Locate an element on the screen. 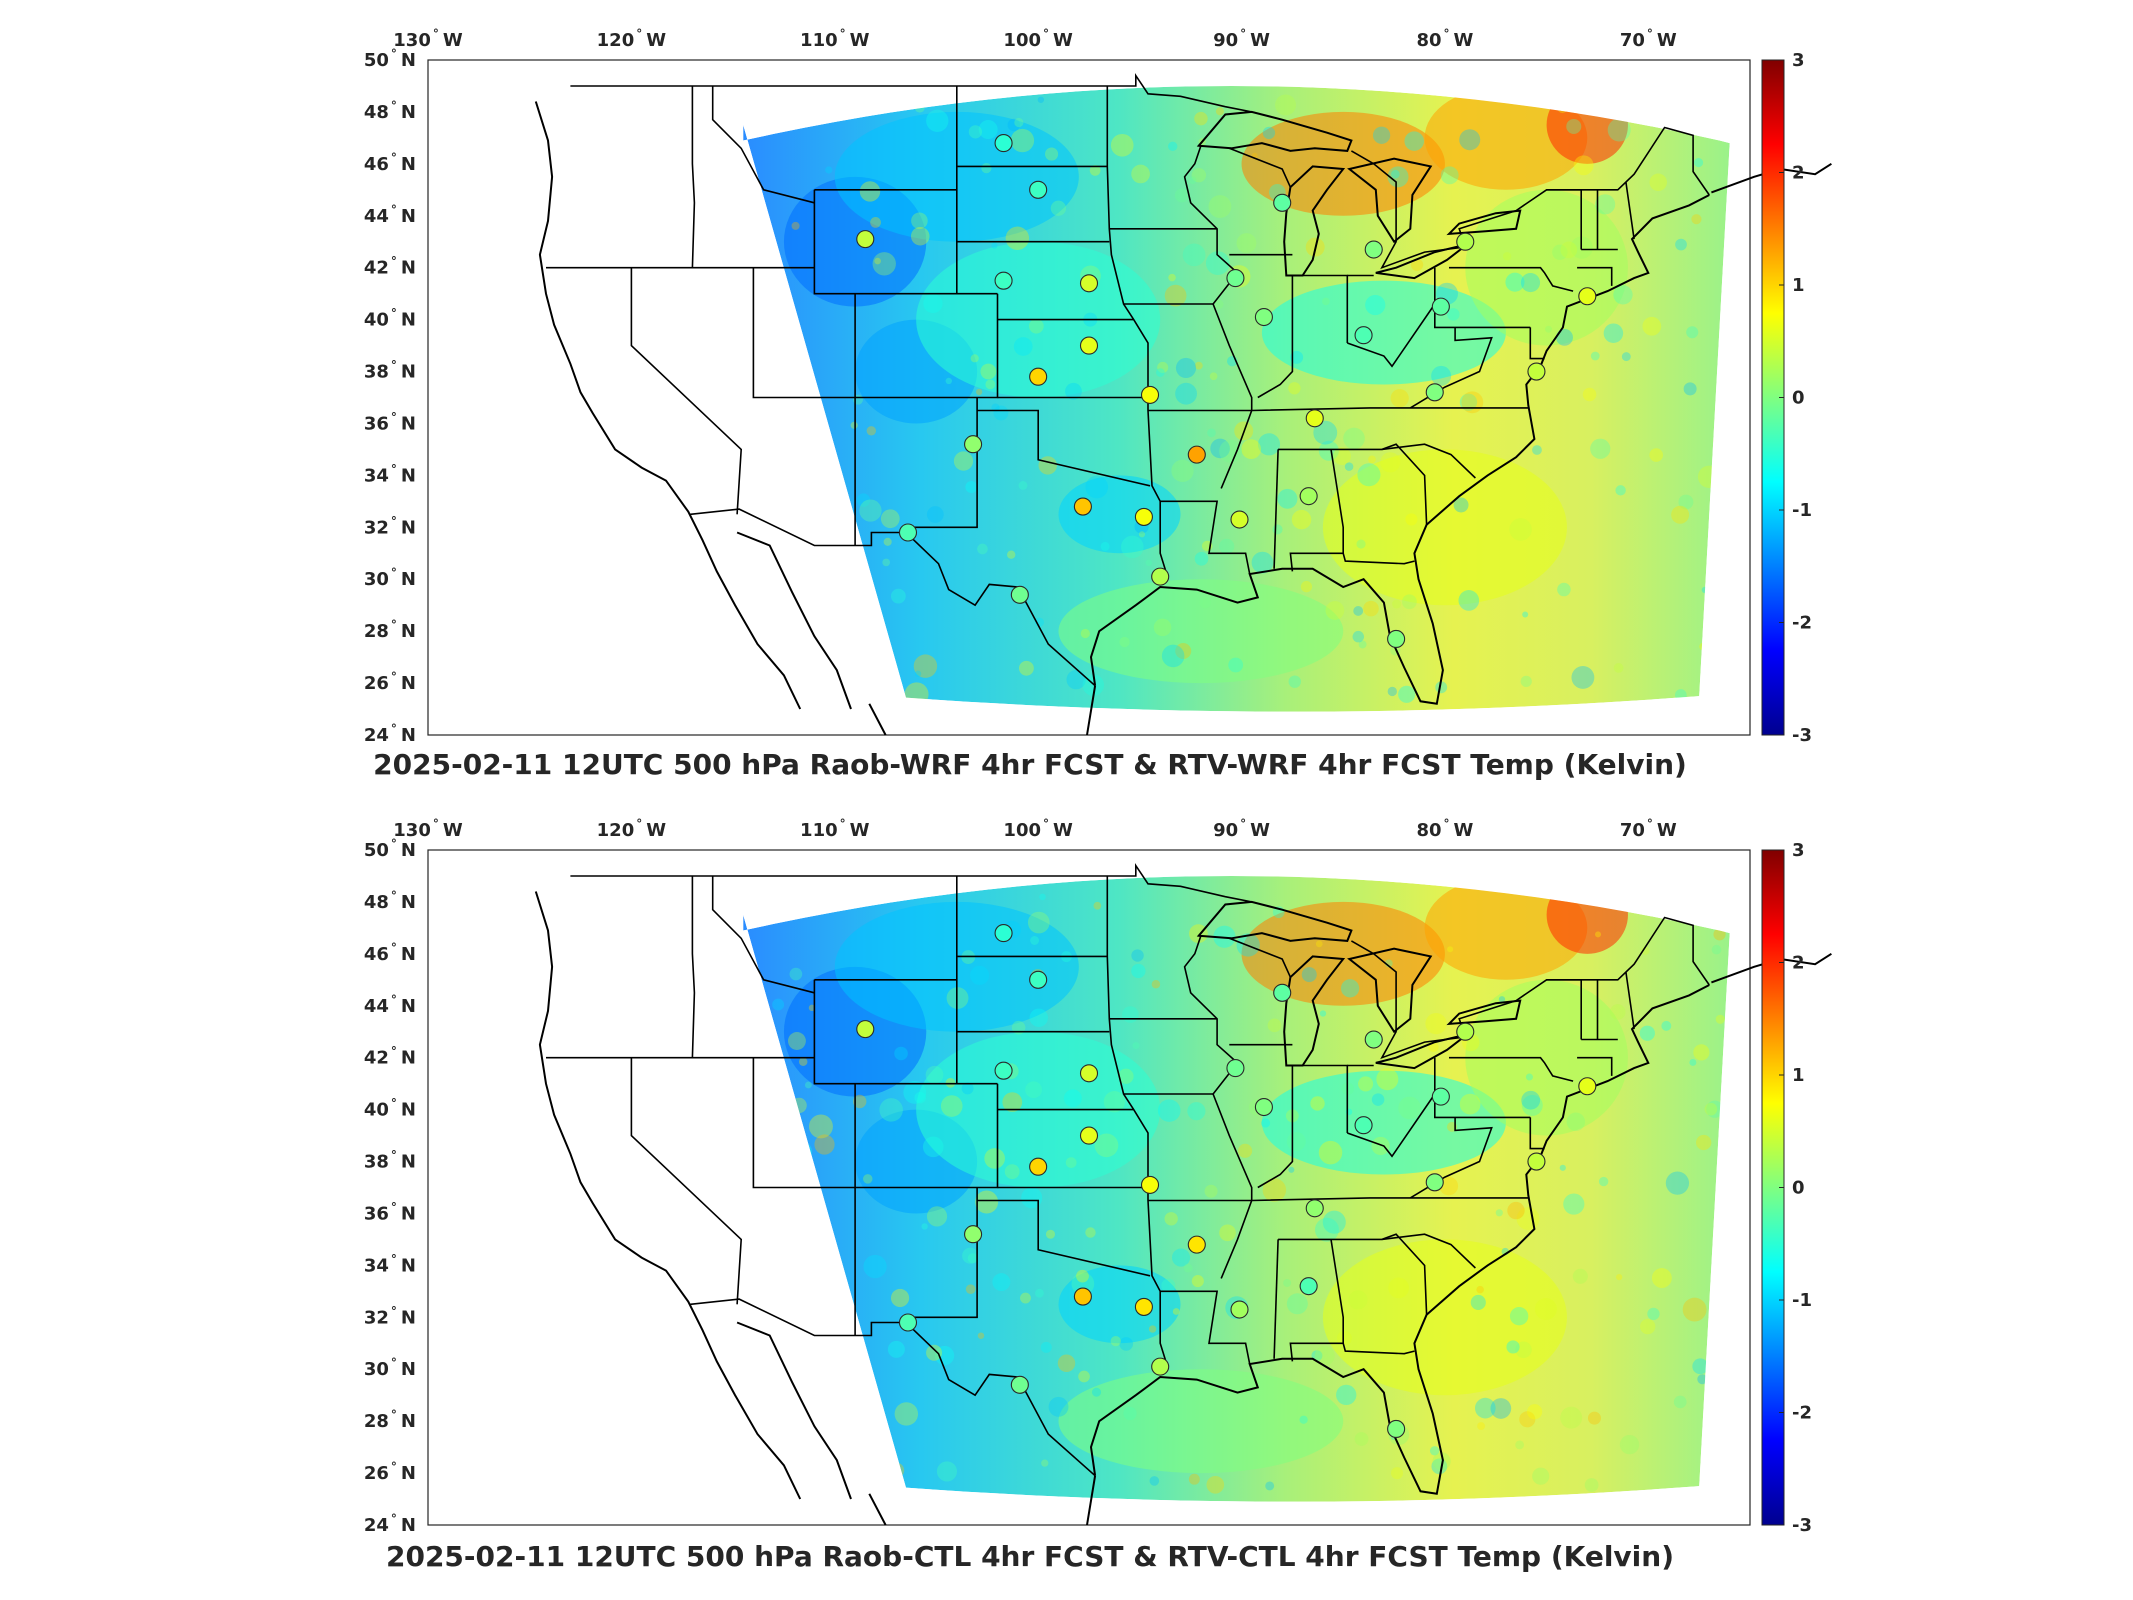  lon-tick-label: 90 ° W is located at coordinates (1241, 39).